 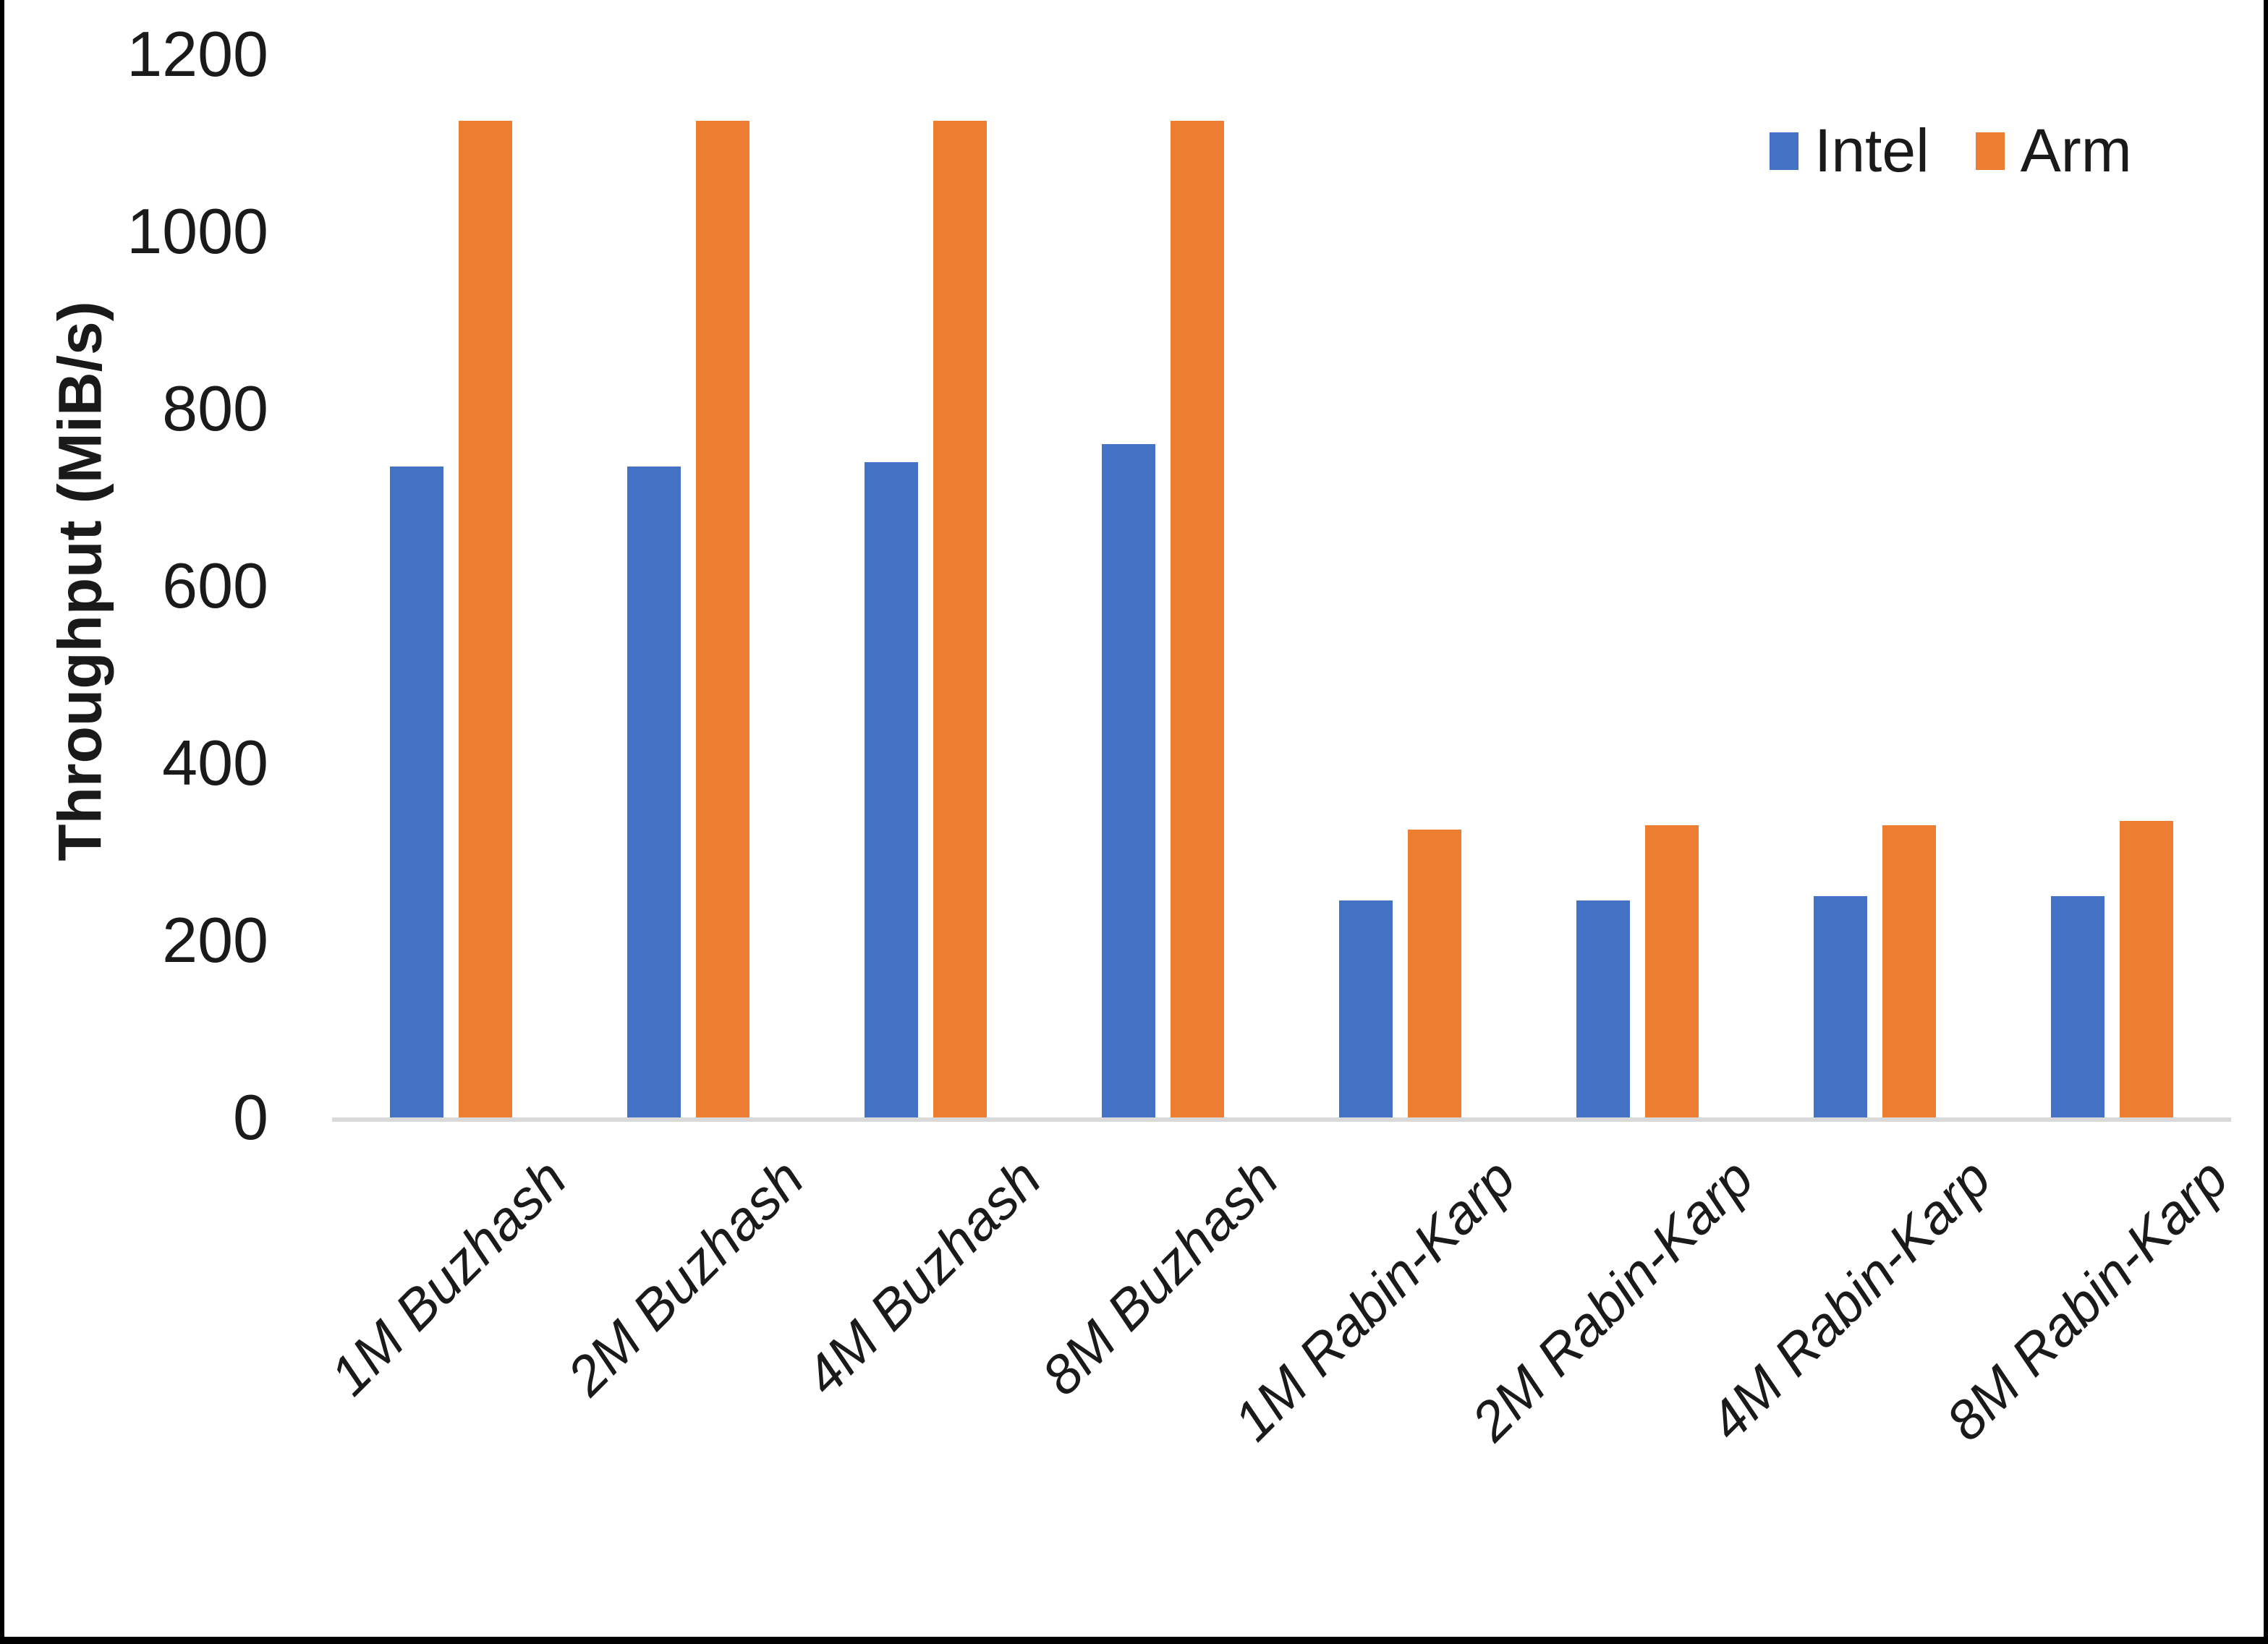 I want to click on legend-item-arm: Arm, so click(x=2053, y=151).